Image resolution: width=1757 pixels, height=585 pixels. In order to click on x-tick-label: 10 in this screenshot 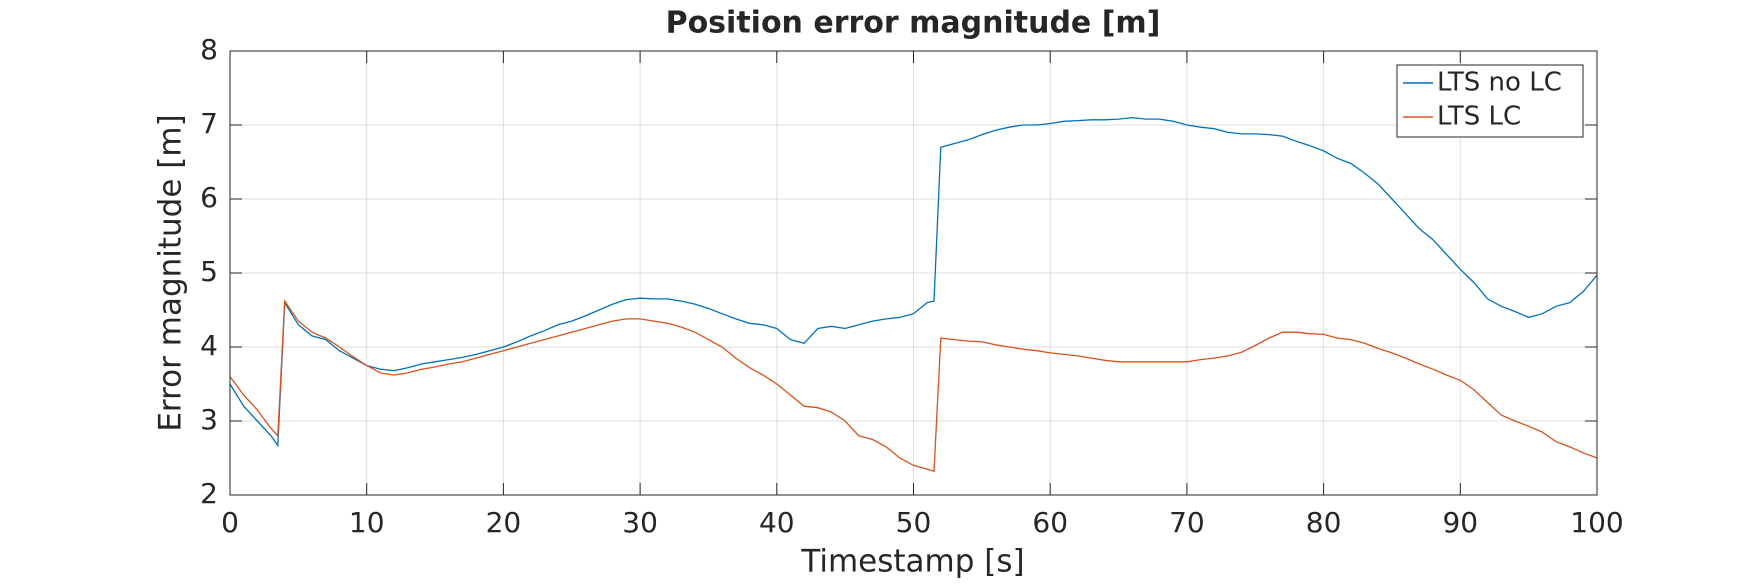, I will do `click(367, 522)`.